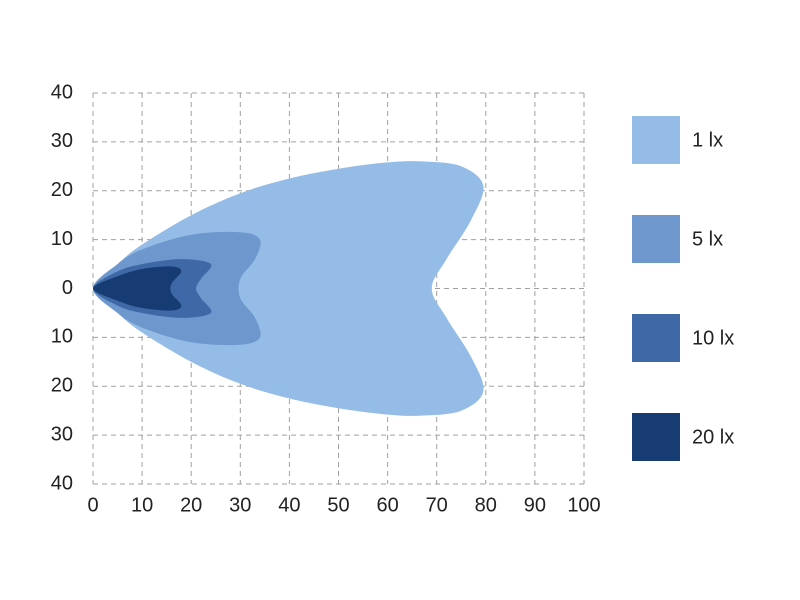 The height and width of the screenshot is (600, 800). What do you see at coordinates (387, 505) in the screenshot?
I see `x-tick-label: 60` at bounding box center [387, 505].